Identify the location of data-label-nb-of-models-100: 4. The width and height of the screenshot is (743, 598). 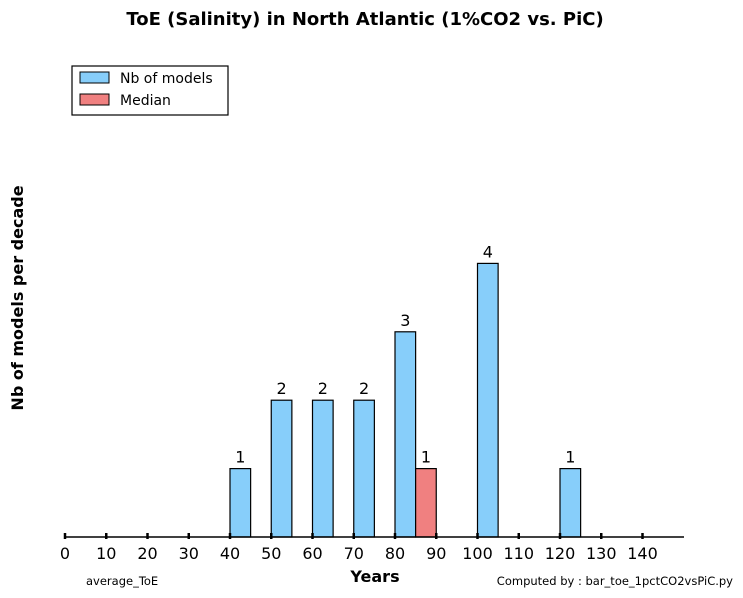
(488, 251).